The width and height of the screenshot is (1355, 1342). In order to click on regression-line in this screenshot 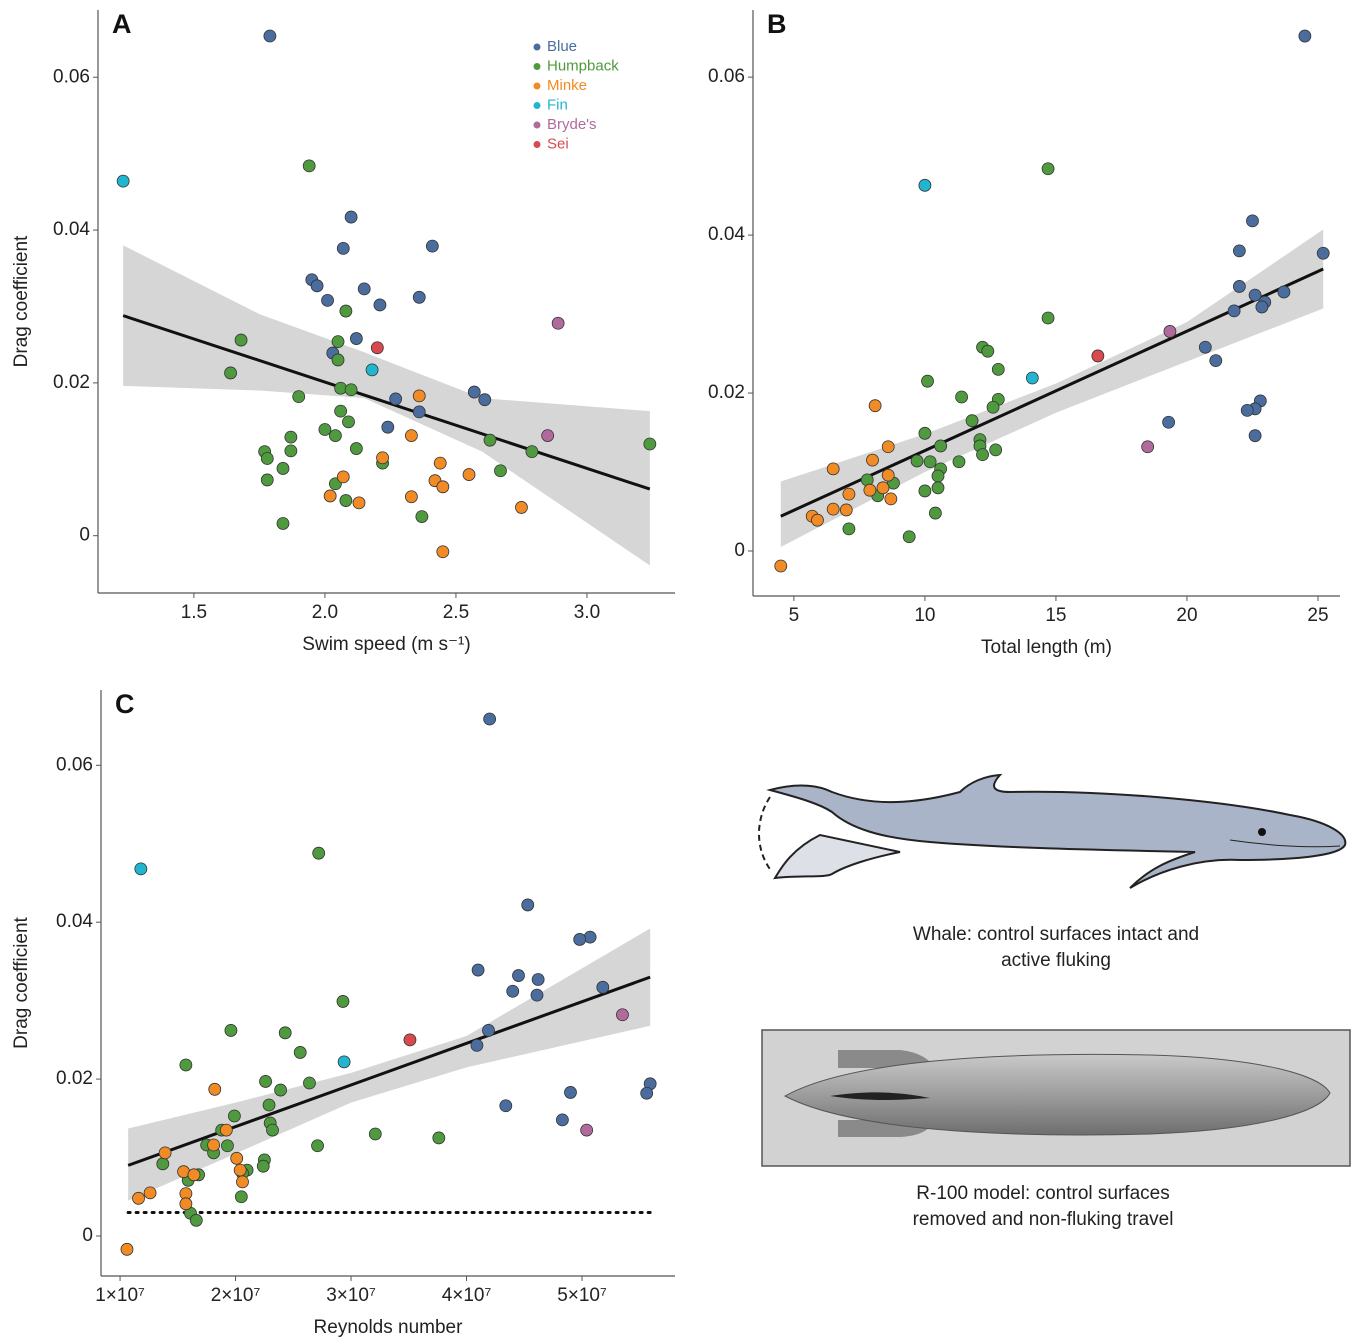, I will do `click(386, 402)`.